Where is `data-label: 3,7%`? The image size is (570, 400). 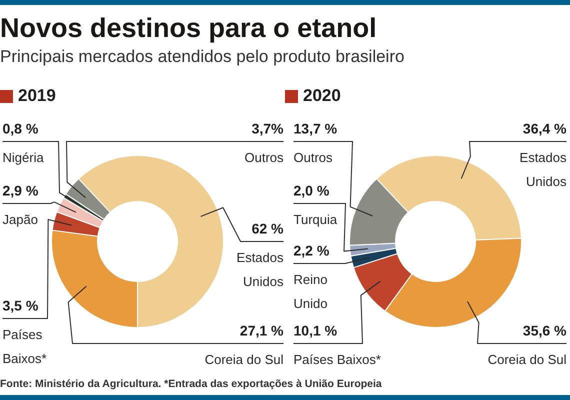 data-label: 3,7% is located at coordinates (268, 128).